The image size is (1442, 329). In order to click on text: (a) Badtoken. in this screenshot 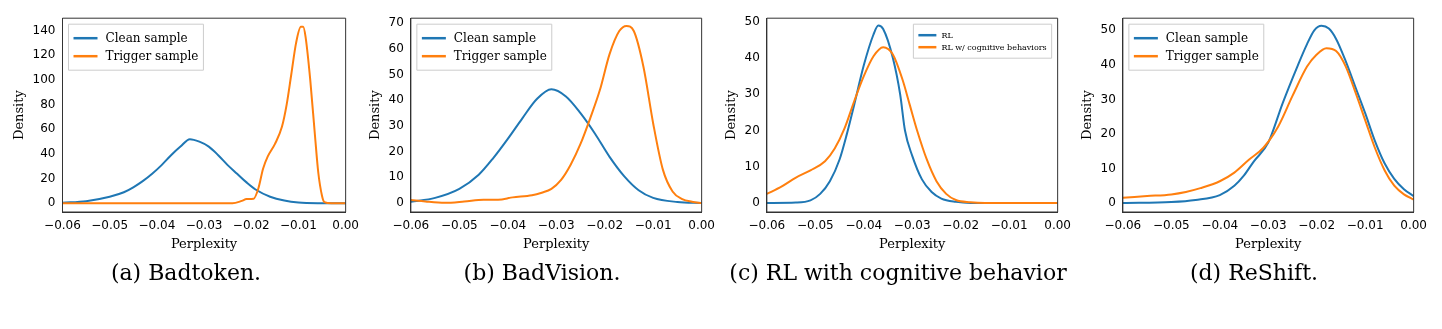, I will do `click(186, 273)`.